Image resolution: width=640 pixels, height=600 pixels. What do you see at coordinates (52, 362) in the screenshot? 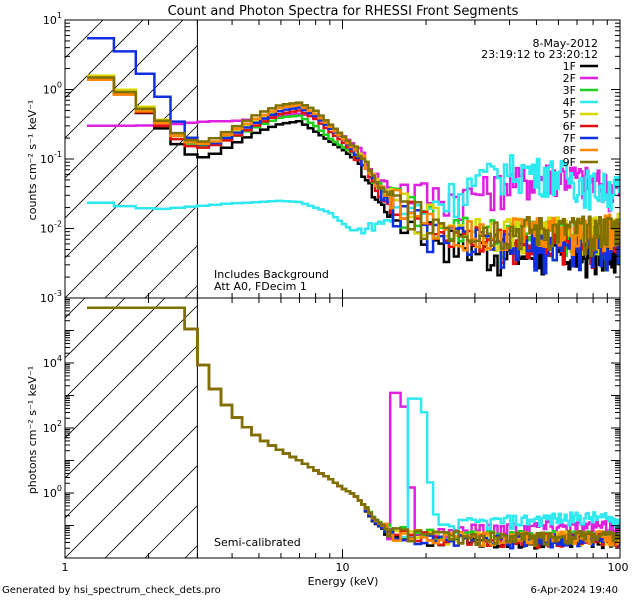
I see `y-tick-label: 10⁴` at bounding box center [52, 362].